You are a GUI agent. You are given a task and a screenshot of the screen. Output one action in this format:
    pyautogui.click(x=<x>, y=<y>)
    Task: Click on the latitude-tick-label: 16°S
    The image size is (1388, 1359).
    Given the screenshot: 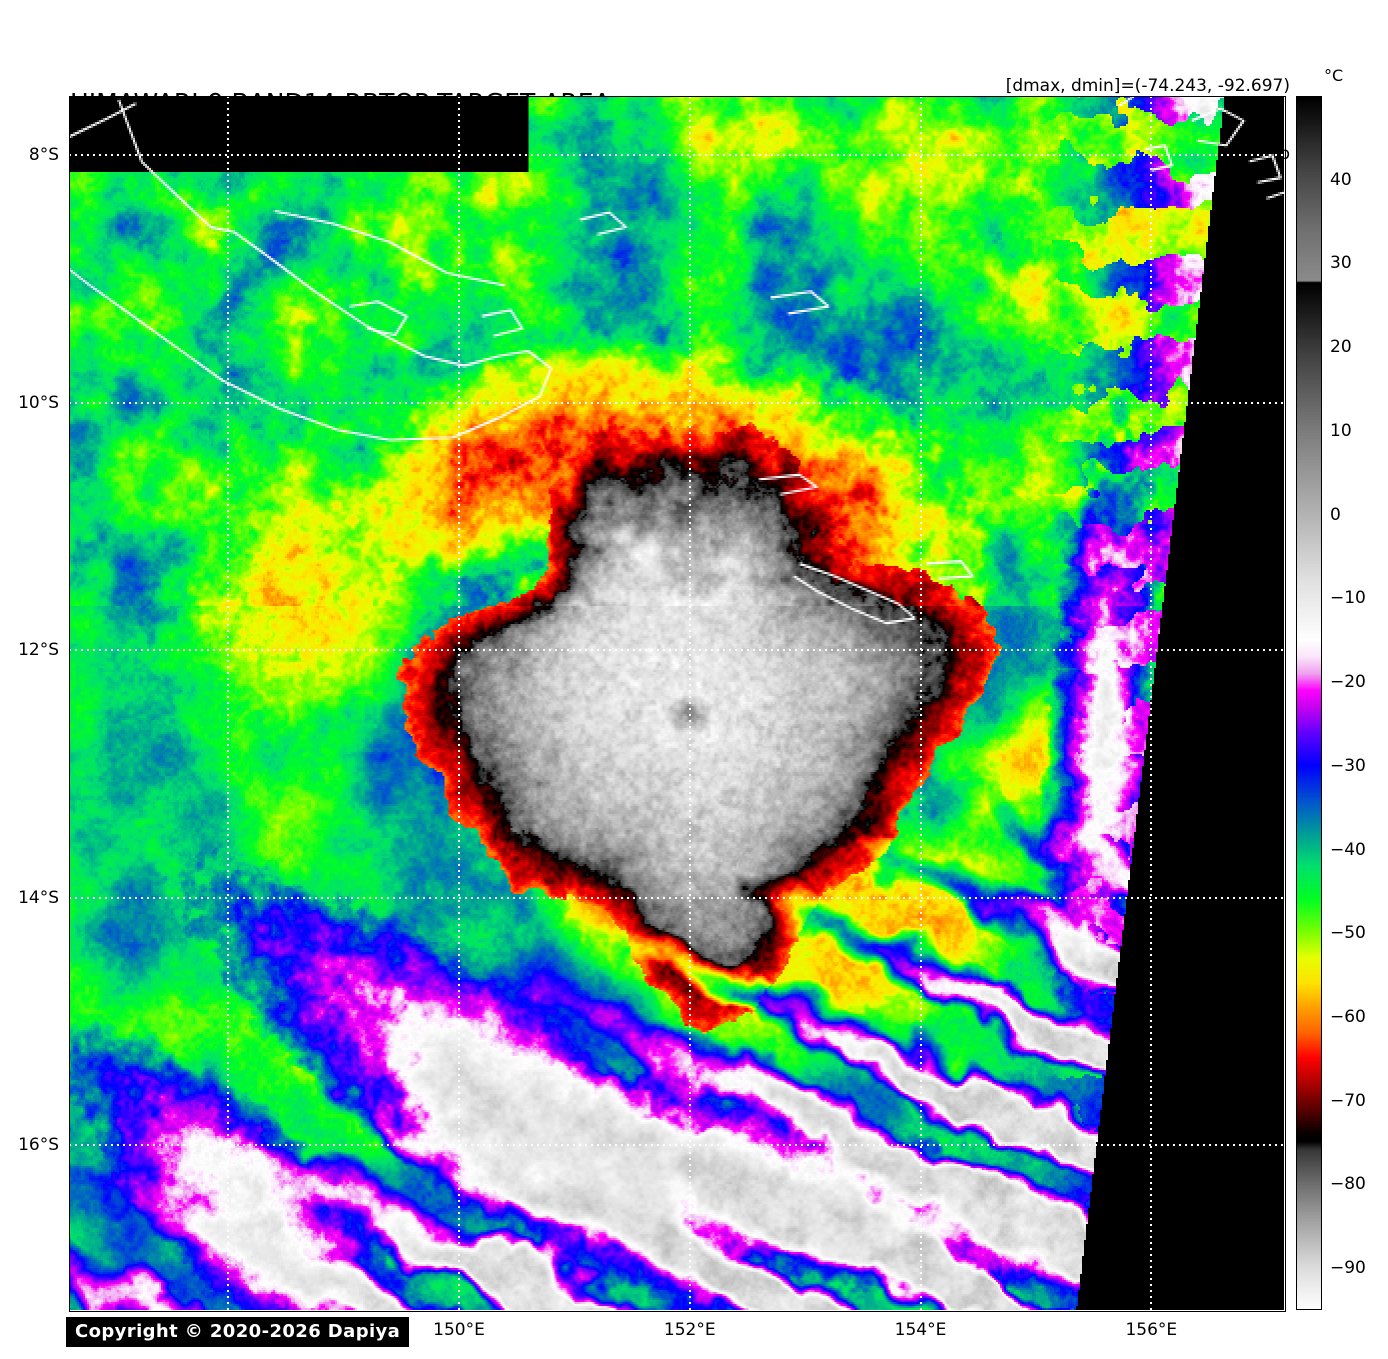 What is the action you would take?
    pyautogui.click(x=38, y=1145)
    